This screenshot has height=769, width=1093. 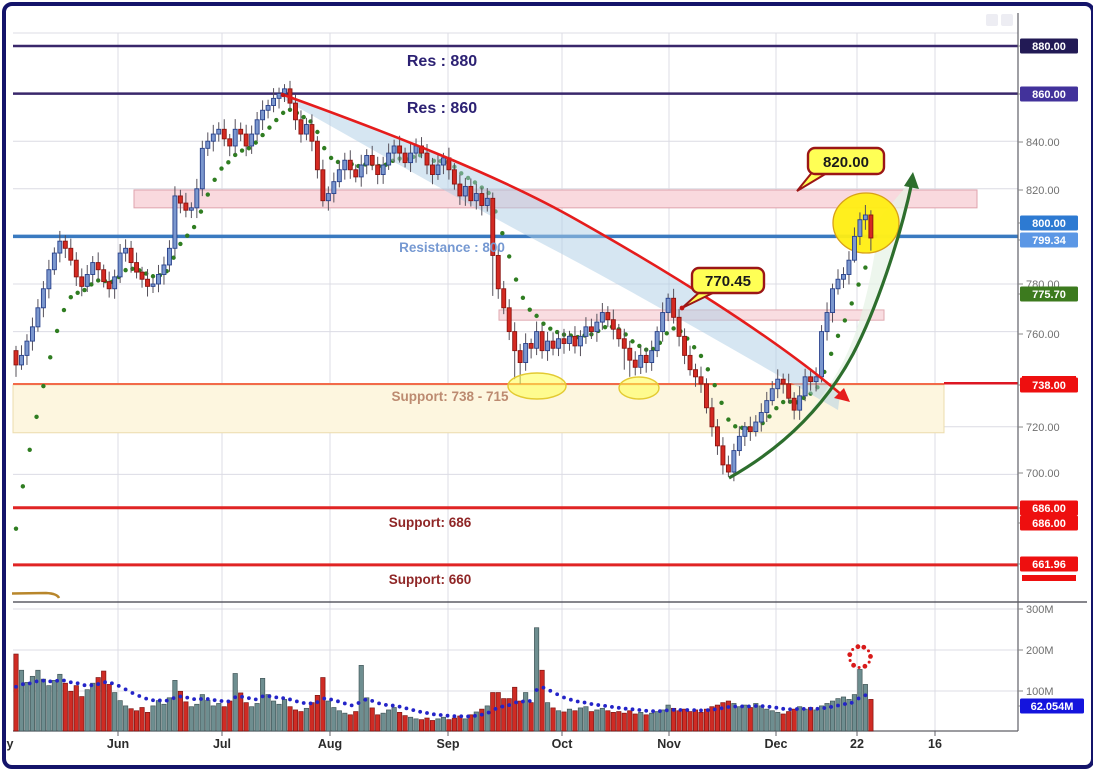 I want to click on callout-anchor-dot, so click(x=682, y=308).